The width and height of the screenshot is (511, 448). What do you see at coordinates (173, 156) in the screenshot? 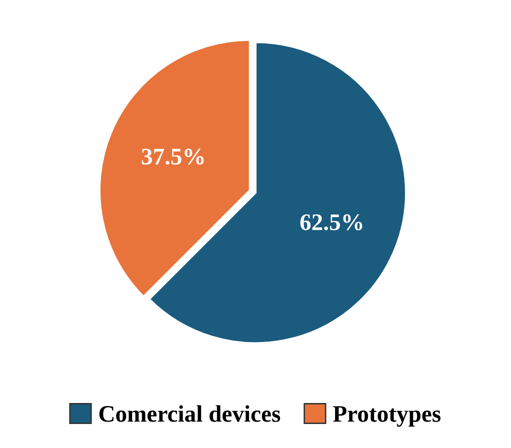
I see `data-label: 37.5%` at bounding box center [173, 156].